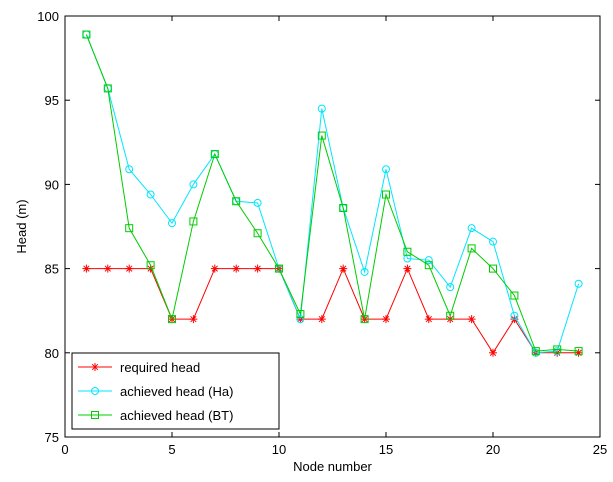  Describe the element at coordinates (176, 415) in the screenshot. I see `legend-label: achieved head (BT)` at that location.